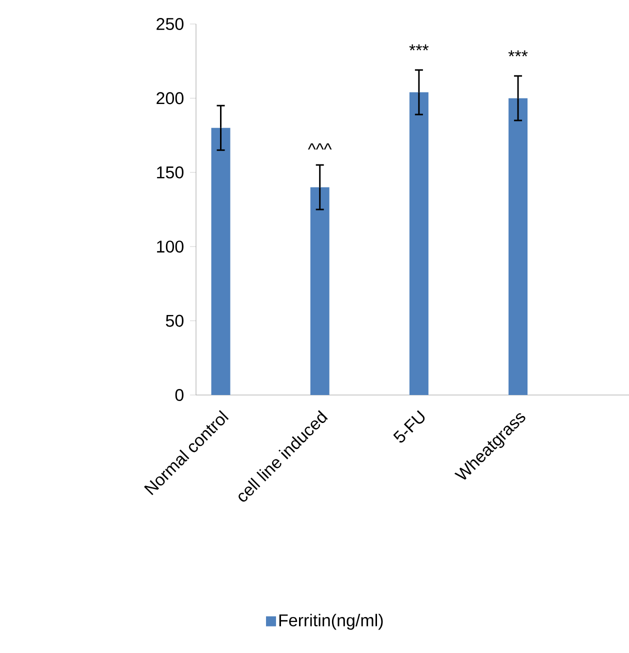 Image resolution: width=629 pixels, height=653 pixels. What do you see at coordinates (331, 622) in the screenshot?
I see `legend-label: Ferritin(ng/ml)` at bounding box center [331, 622].